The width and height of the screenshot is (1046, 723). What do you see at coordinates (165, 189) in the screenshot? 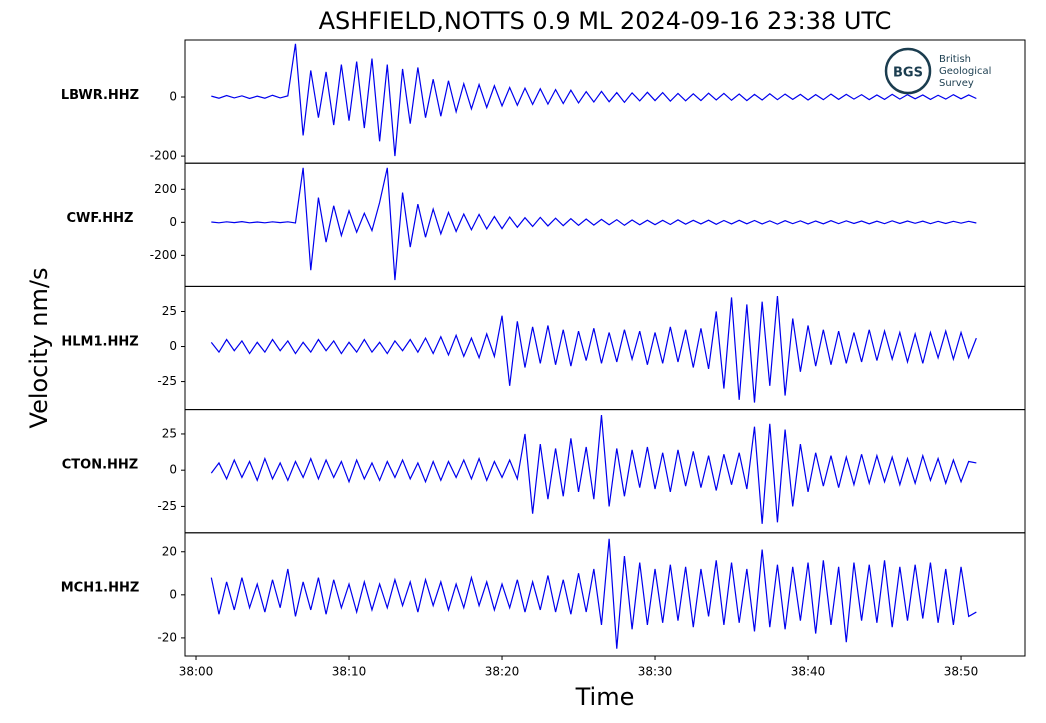
I see `y-tick-label: 200` at bounding box center [165, 189].